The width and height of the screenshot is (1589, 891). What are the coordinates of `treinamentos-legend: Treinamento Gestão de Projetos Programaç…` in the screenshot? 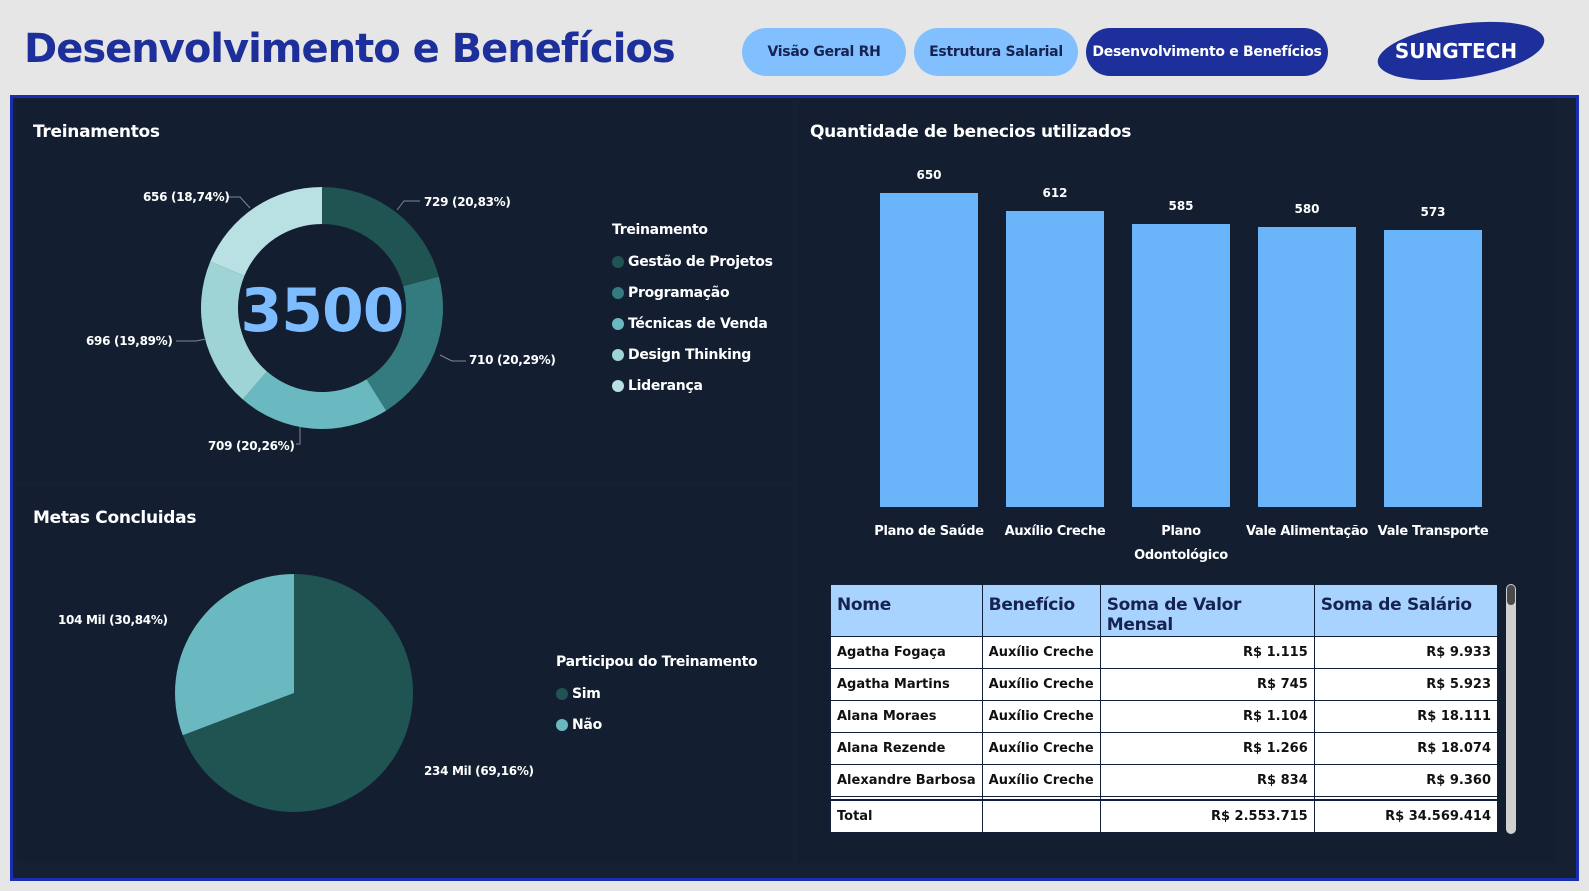 It's located at (692, 311).